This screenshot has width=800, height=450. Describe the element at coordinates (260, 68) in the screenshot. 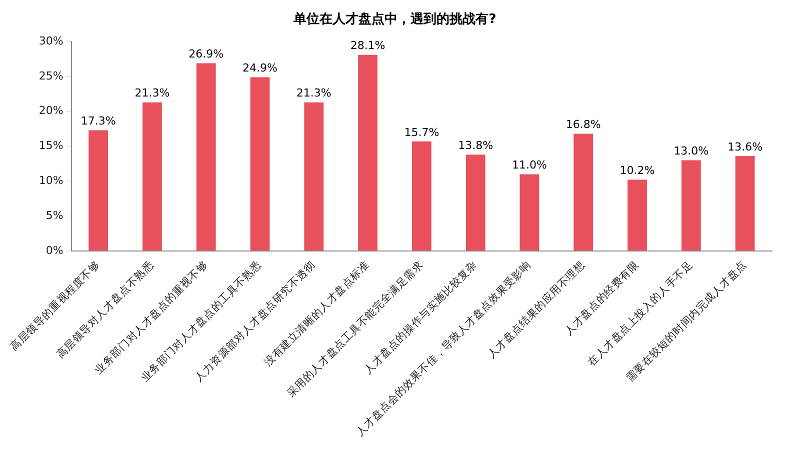

I see `data-label: 24.9%` at that location.